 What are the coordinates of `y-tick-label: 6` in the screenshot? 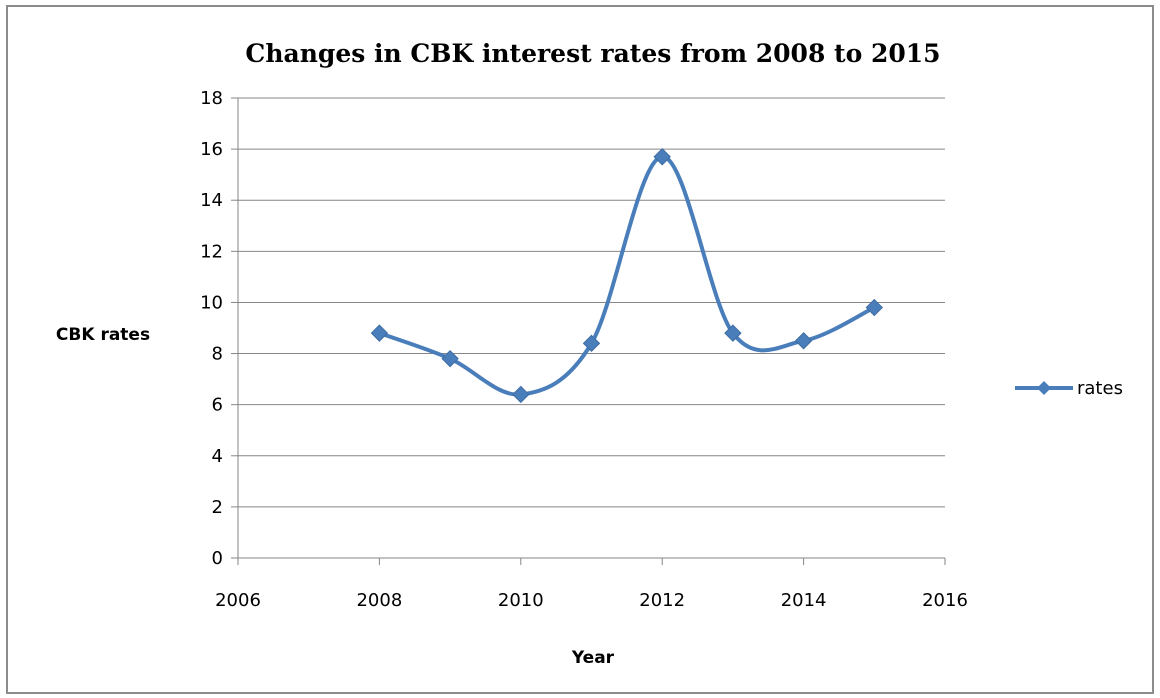 It's located at (217, 405).